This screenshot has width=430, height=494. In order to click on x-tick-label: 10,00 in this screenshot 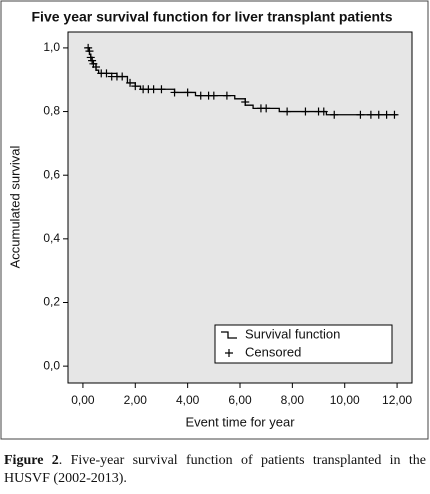, I will do `click(345, 400)`.